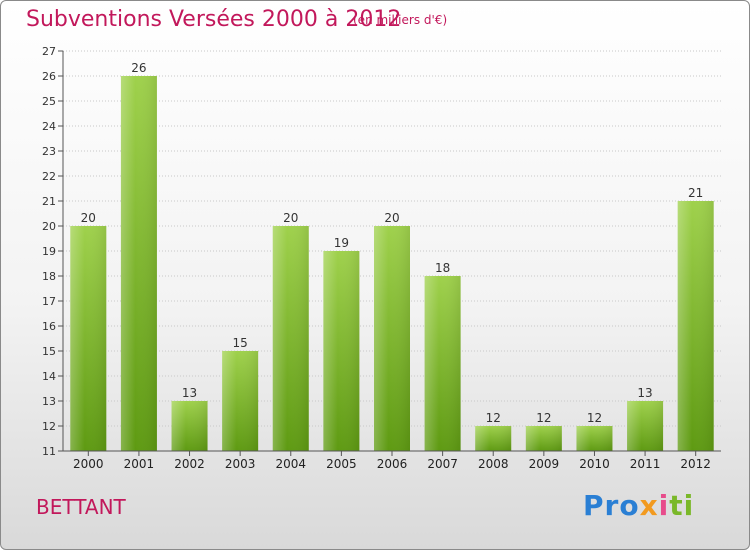 This screenshot has height=550, width=750. Describe the element at coordinates (392, 464) in the screenshot. I see `x-tick-label: 2006` at that location.